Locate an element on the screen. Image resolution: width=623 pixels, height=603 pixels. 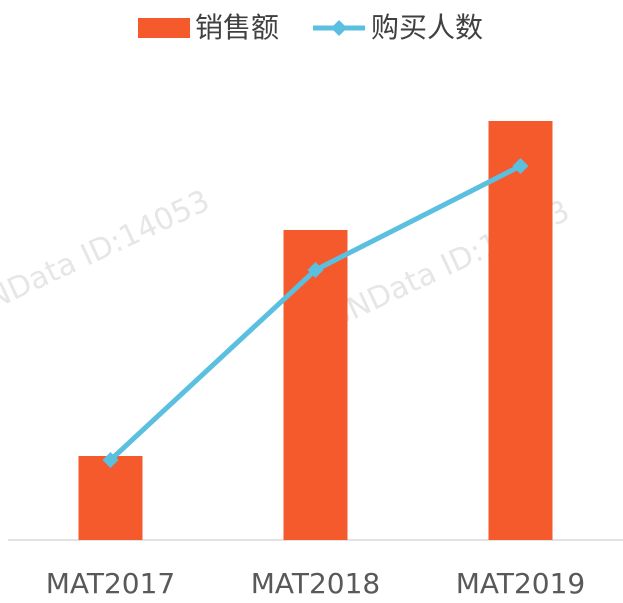
watermark: CBNData ID:14053 is located at coordinates (107, 259).